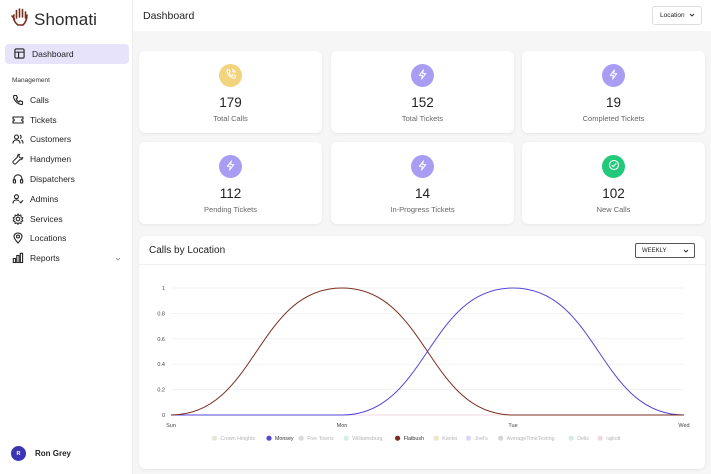  I want to click on y-tick-label: 1, so click(163, 289).